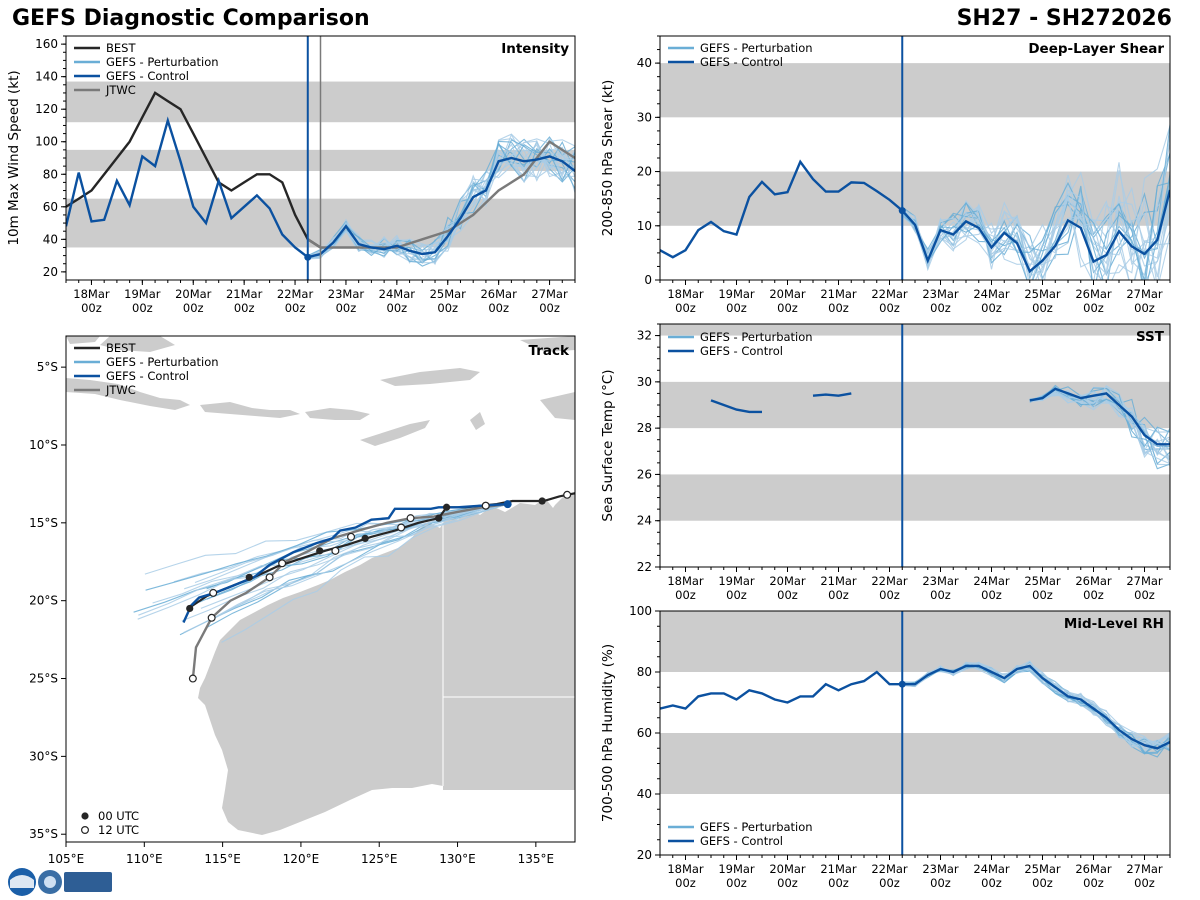 This screenshot has height=900, width=1200. I want to click on rh-xtick-date: 20Mar, so click(787, 869).